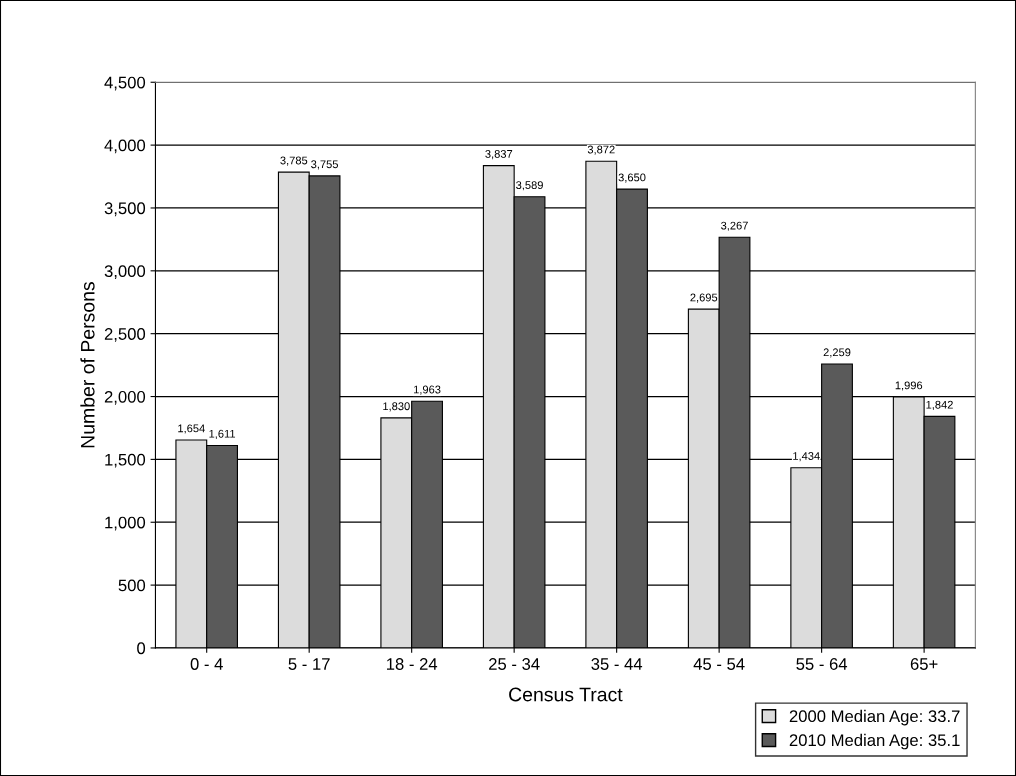  Describe the element at coordinates (837, 353) in the screenshot. I see `data-label: 2,259` at that location.